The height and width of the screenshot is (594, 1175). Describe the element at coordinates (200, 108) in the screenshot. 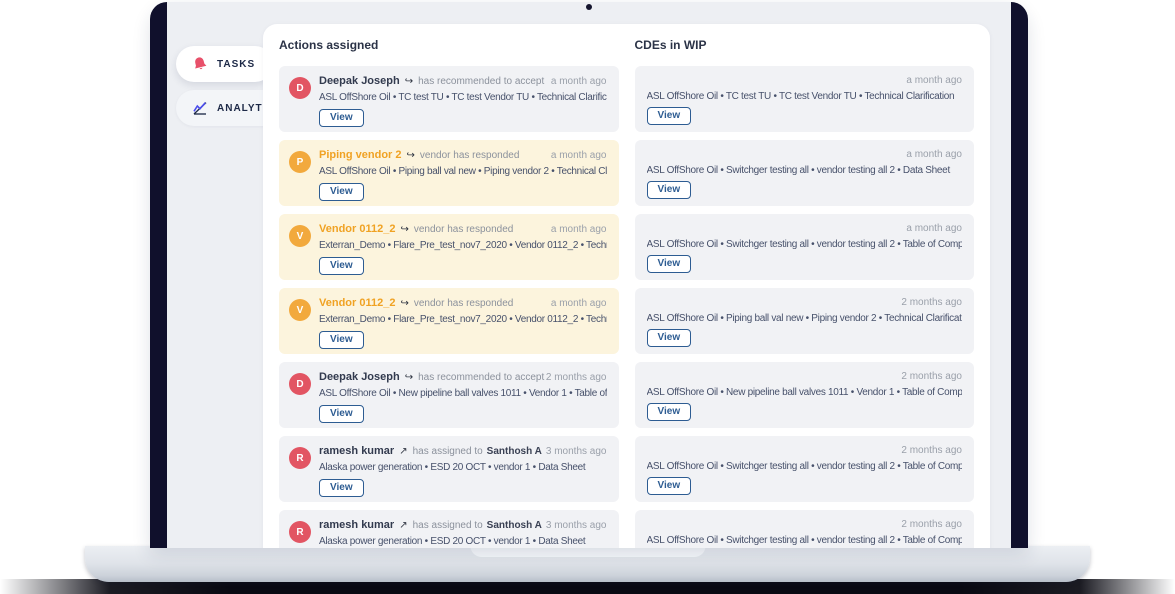

I see `line-chart-icon` at that location.